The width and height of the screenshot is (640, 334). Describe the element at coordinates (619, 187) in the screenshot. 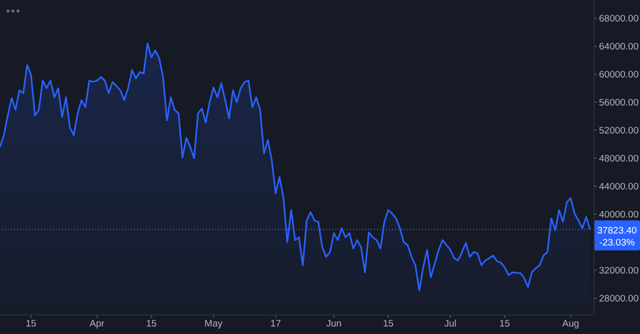

I see `y-tick-label: 44000.00` at that location.